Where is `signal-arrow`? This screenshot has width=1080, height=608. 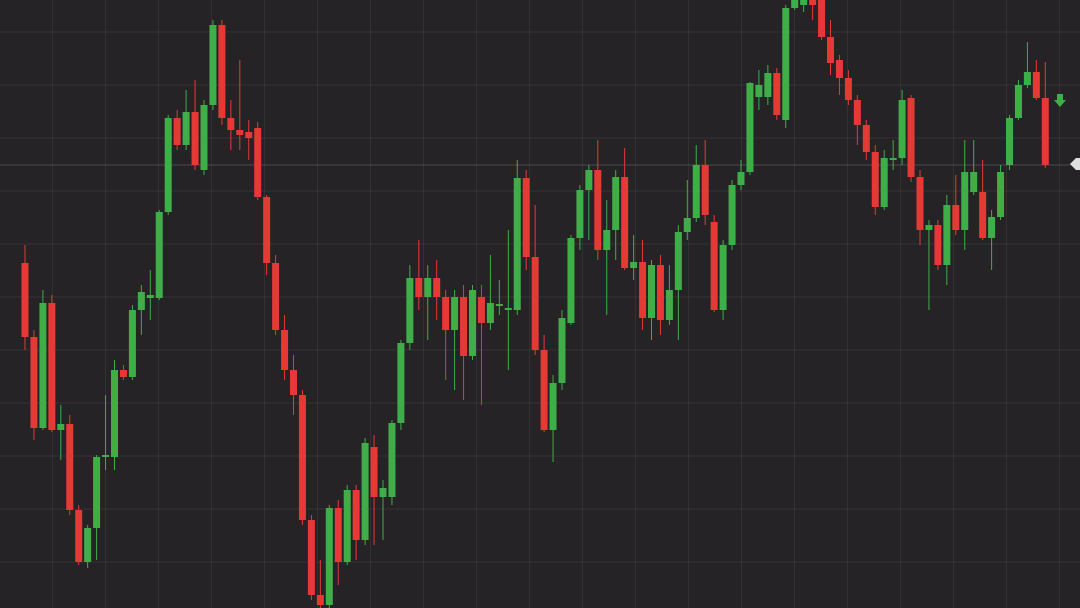
signal-arrow is located at coordinates (1060, 100).